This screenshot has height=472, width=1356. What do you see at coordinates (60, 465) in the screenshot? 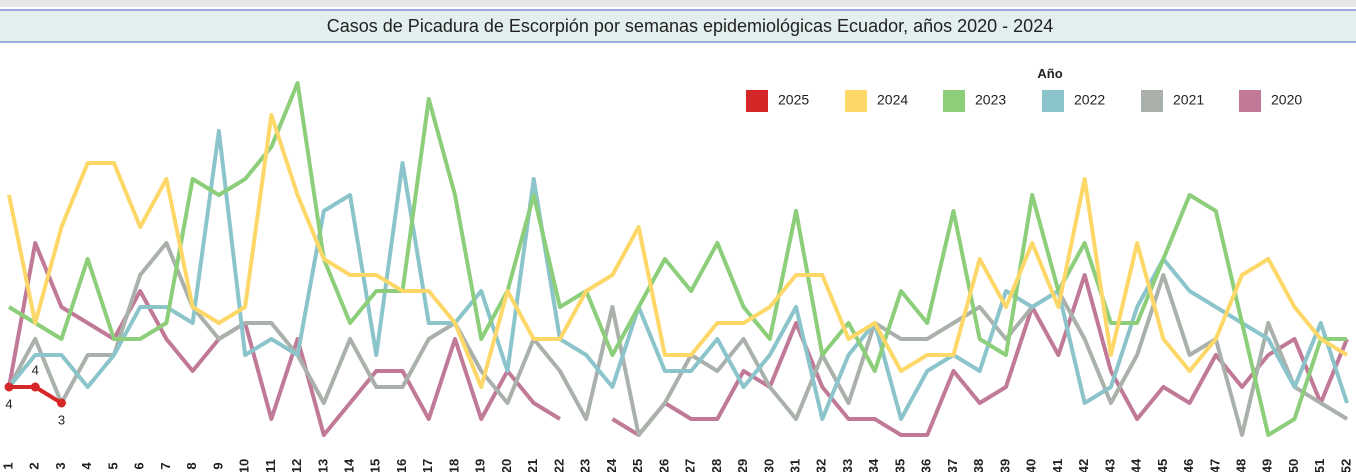
I see `x-tick-label: 3` at bounding box center [60, 465].